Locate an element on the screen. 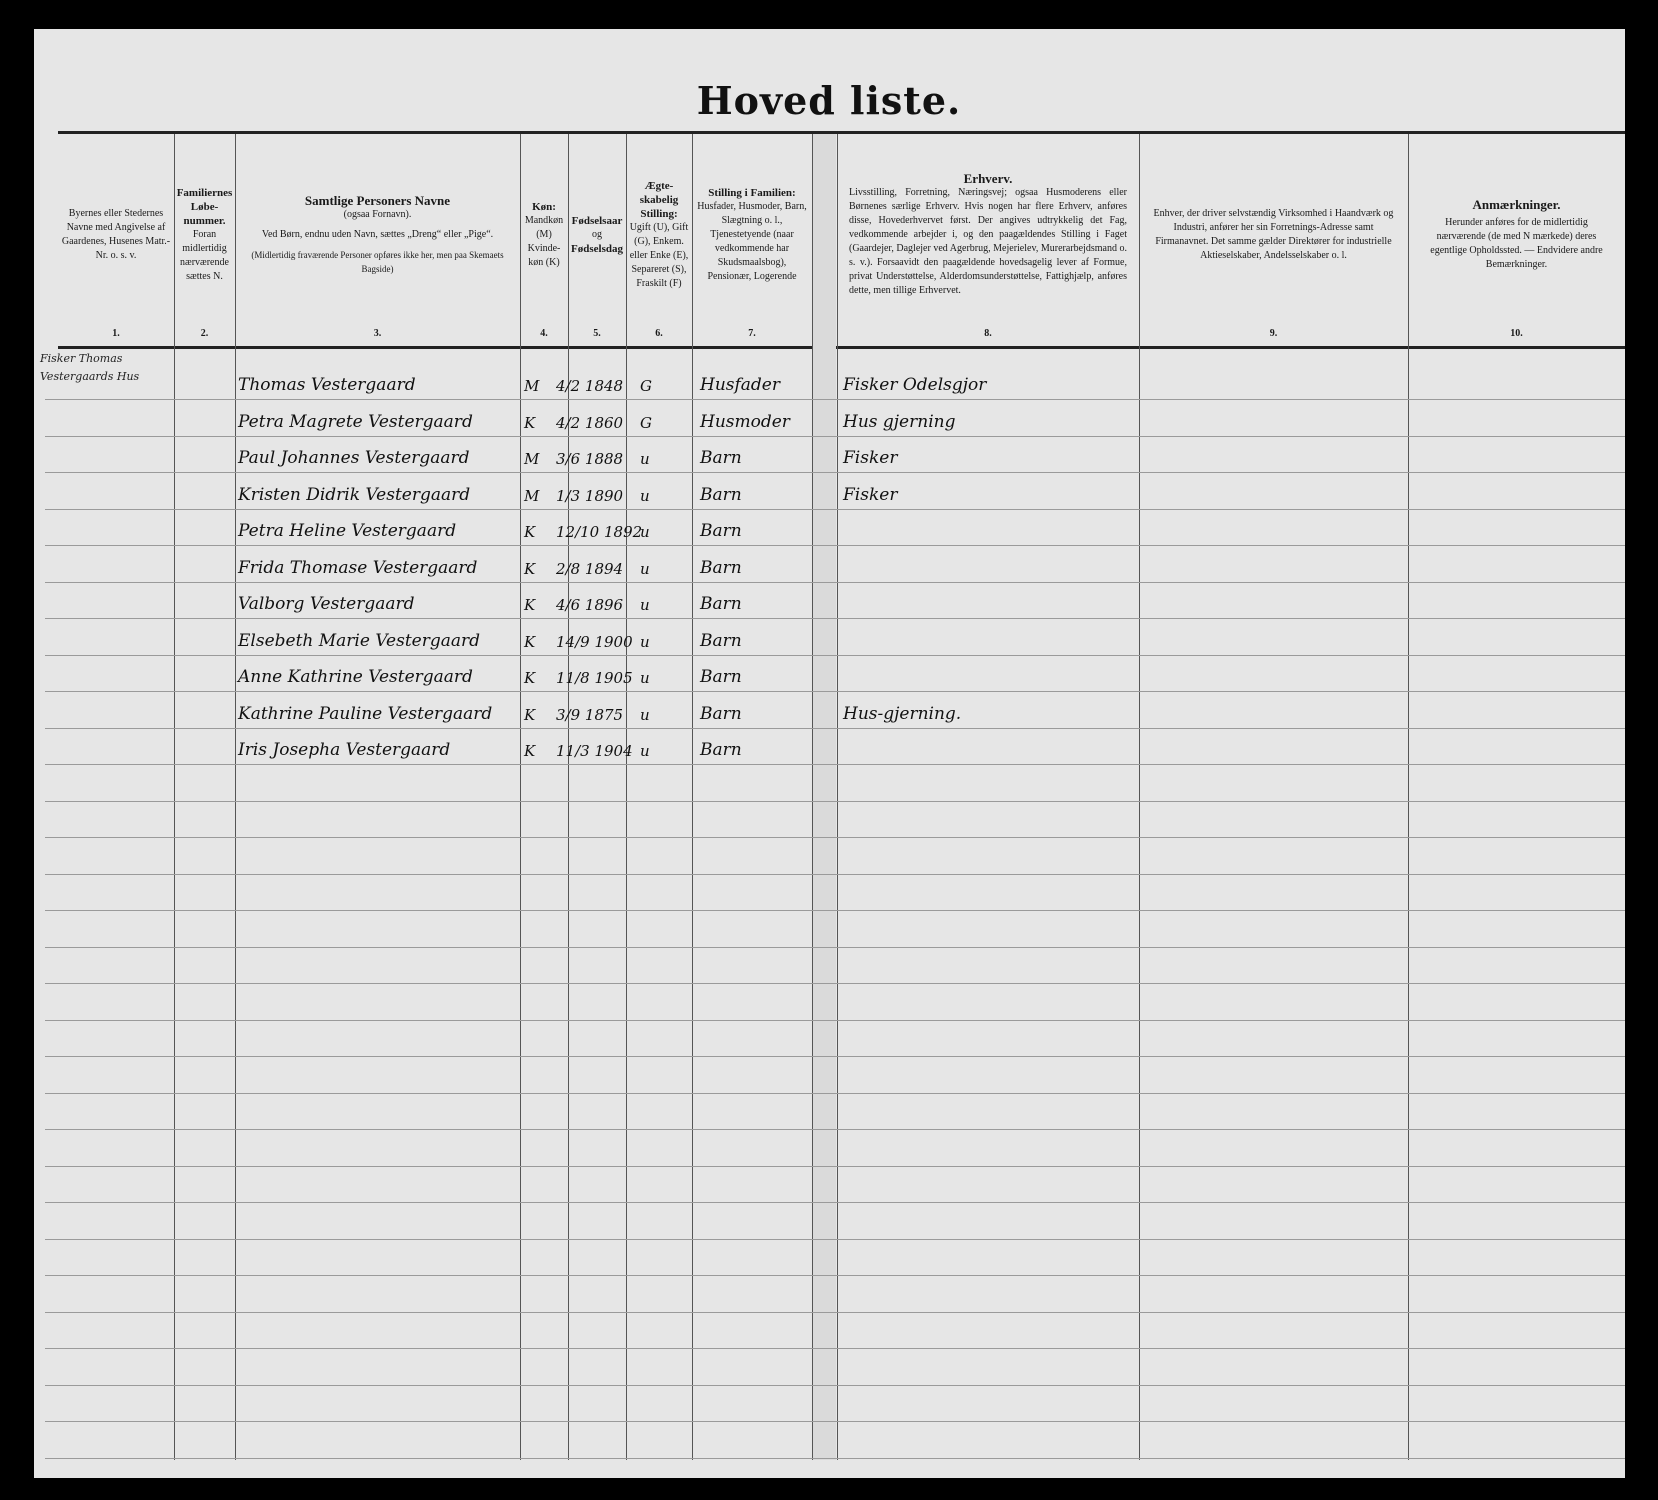  address-entry: Fisker Thomas Vestergaards Hus is located at coordinates (90, 367).